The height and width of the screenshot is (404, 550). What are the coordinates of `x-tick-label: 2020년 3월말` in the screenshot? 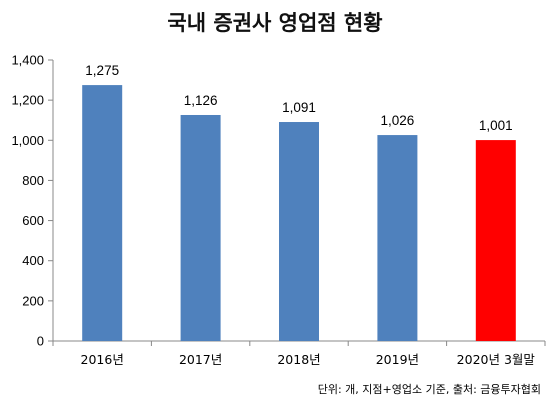 It's located at (496, 359).